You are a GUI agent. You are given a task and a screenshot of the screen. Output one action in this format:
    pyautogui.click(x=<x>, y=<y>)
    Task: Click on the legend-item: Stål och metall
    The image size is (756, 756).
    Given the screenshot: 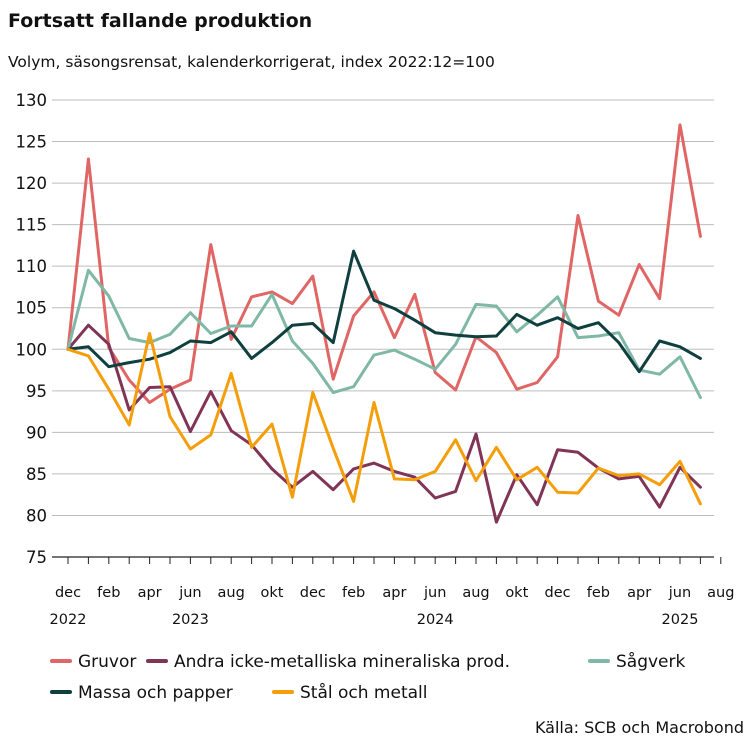 What is the action you would take?
    pyautogui.click(x=349, y=692)
    